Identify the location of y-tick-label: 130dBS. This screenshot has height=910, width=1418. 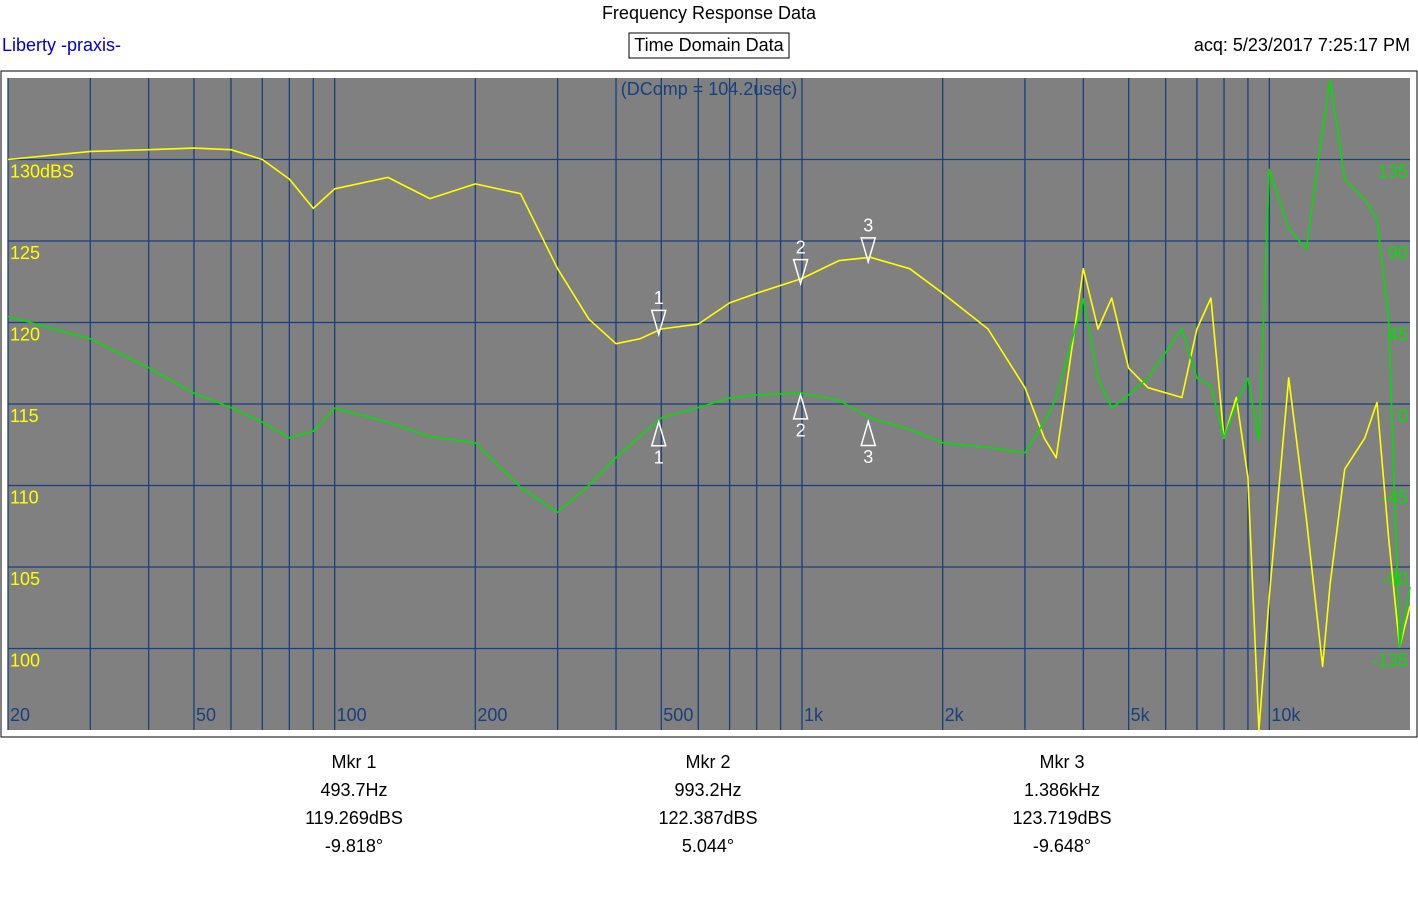
(42, 171).